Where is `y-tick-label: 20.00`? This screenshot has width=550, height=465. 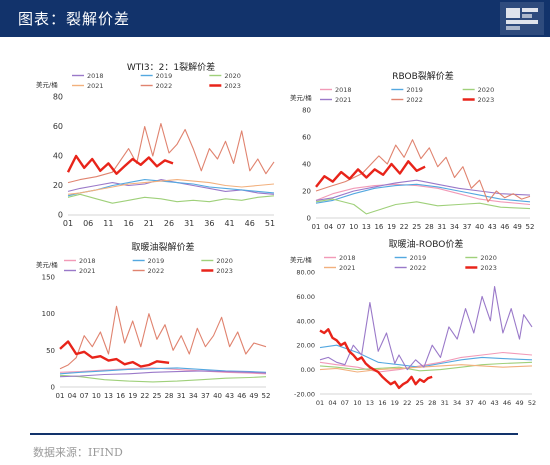
y-tick-label: 20.00 is located at coordinates (305, 346).